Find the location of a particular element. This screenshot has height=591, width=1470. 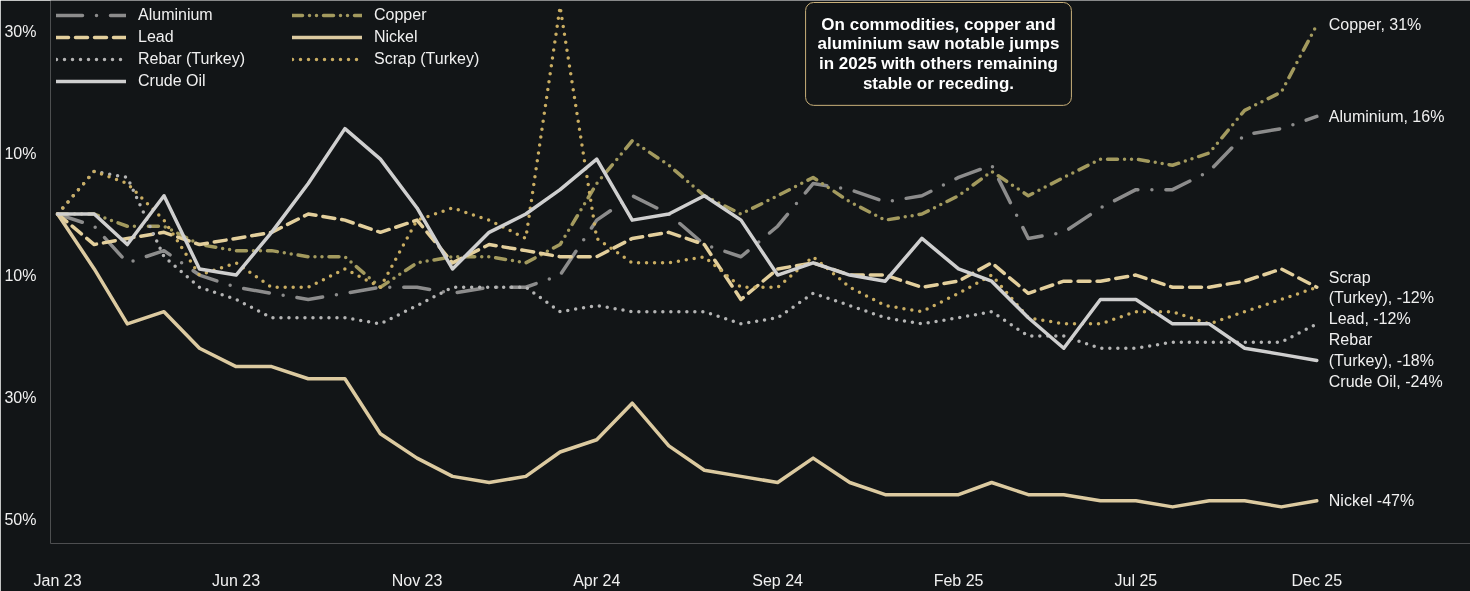

legend-label: Rebar (Turkey) is located at coordinates (192, 59).